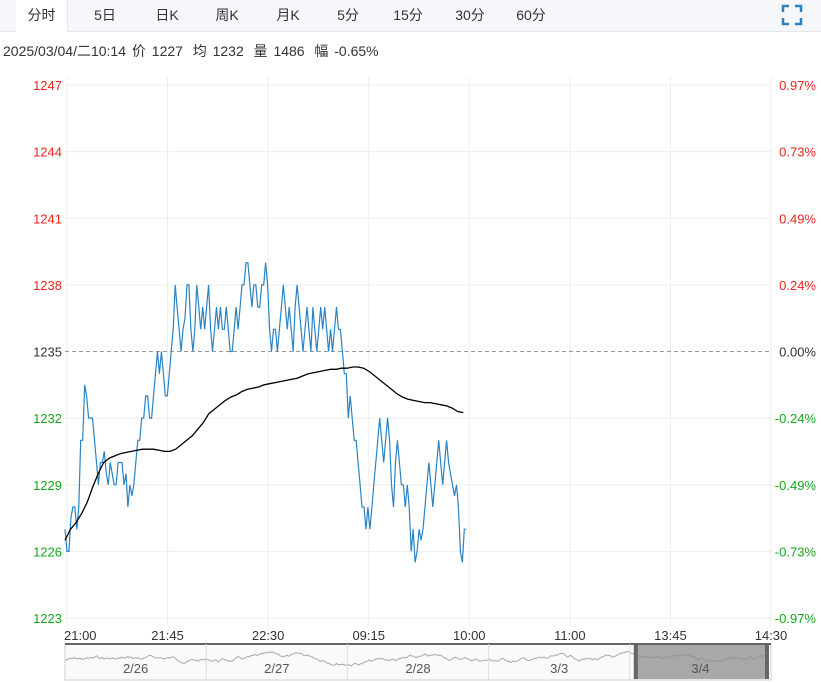 The image size is (821, 683). Describe the element at coordinates (797, 218) in the screenshot. I see `y-tick-label-percent: 0.49%` at that location.